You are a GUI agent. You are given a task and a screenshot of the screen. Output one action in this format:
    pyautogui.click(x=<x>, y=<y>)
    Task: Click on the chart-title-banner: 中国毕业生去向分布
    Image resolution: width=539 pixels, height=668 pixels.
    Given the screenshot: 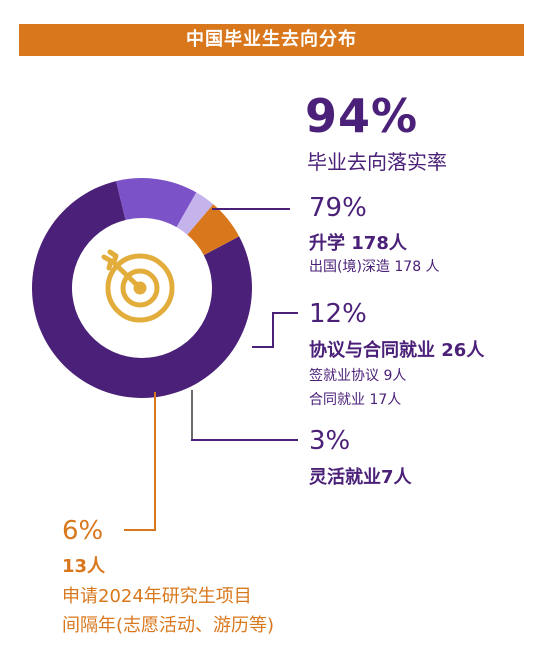 What is the action you would take?
    pyautogui.click(x=271, y=40)
    